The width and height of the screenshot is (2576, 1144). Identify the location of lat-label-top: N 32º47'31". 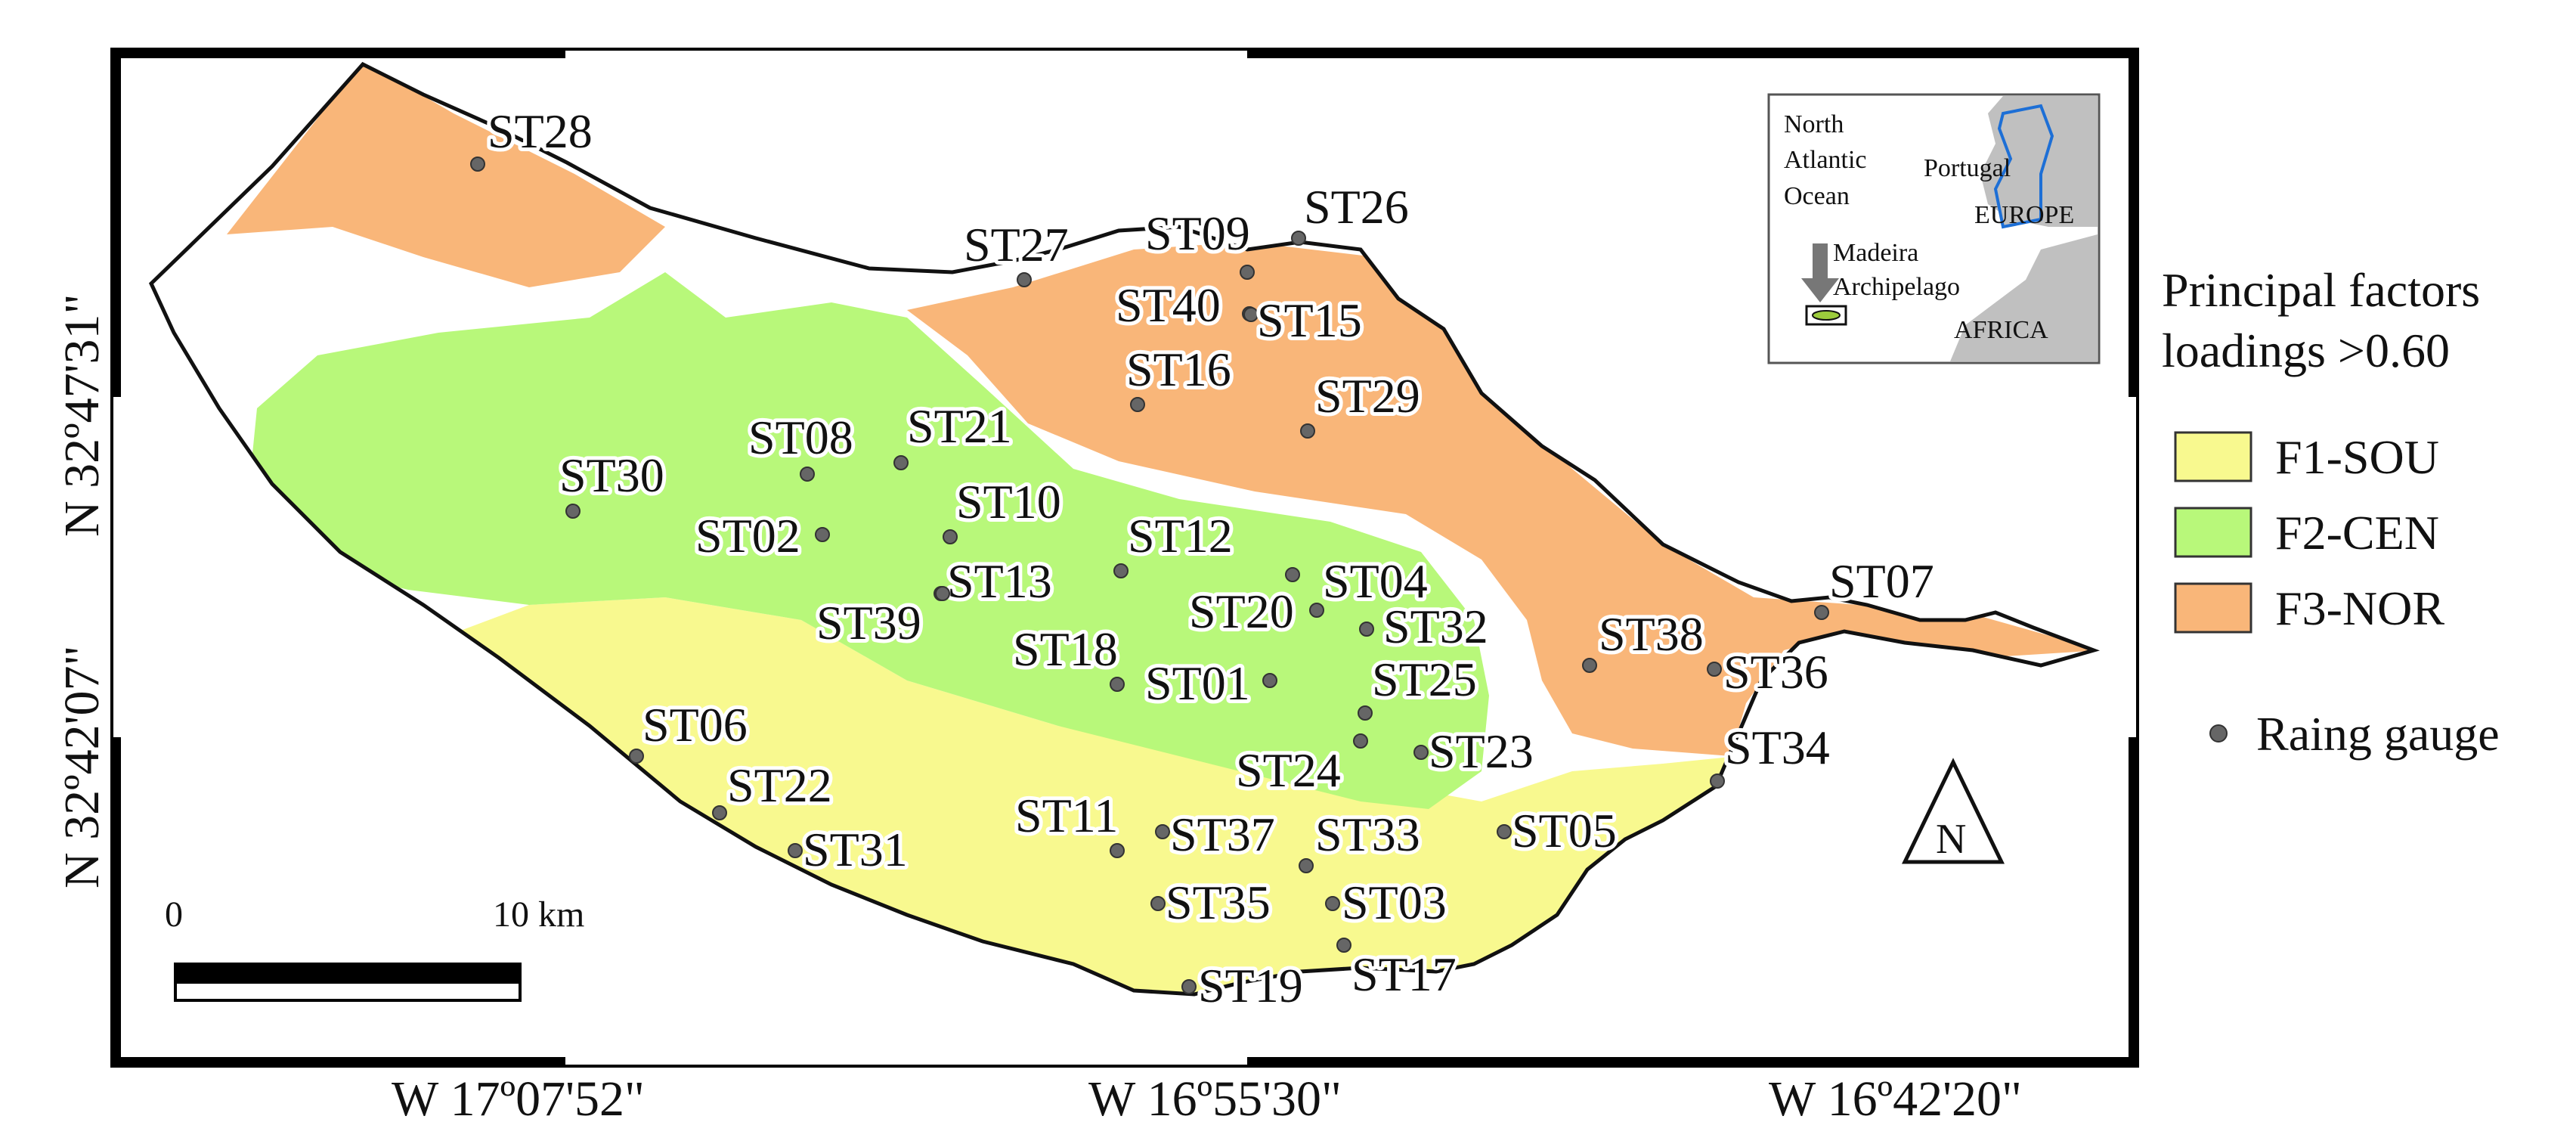
(82, 415).